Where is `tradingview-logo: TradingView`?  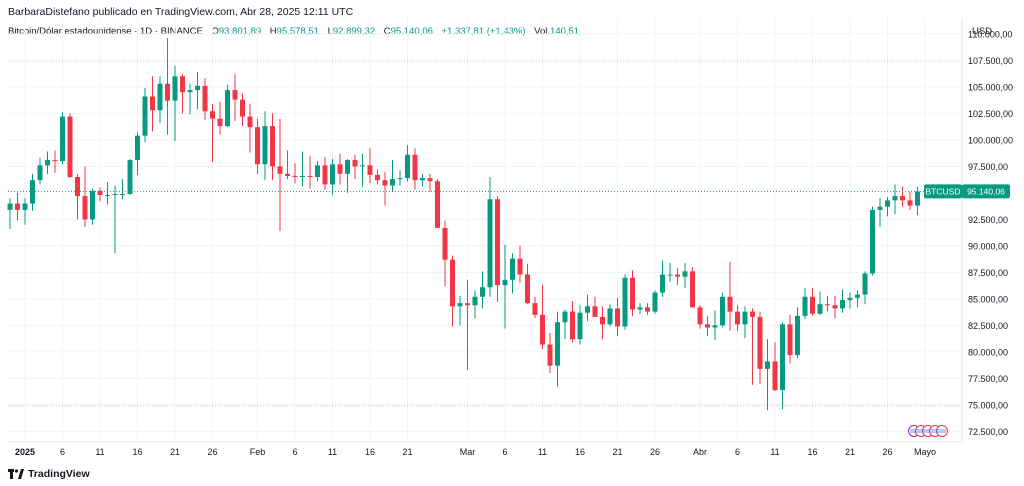 tradingview-logo: TradingView is located at coordinates (49, 474).